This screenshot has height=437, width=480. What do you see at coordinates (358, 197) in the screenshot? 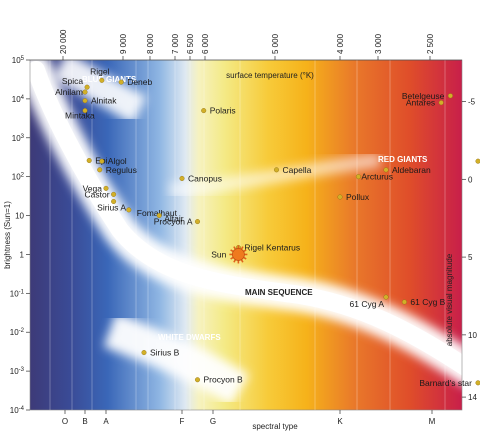
I see `star-label-pollux: Pollux` at bounding box center [358, 197].